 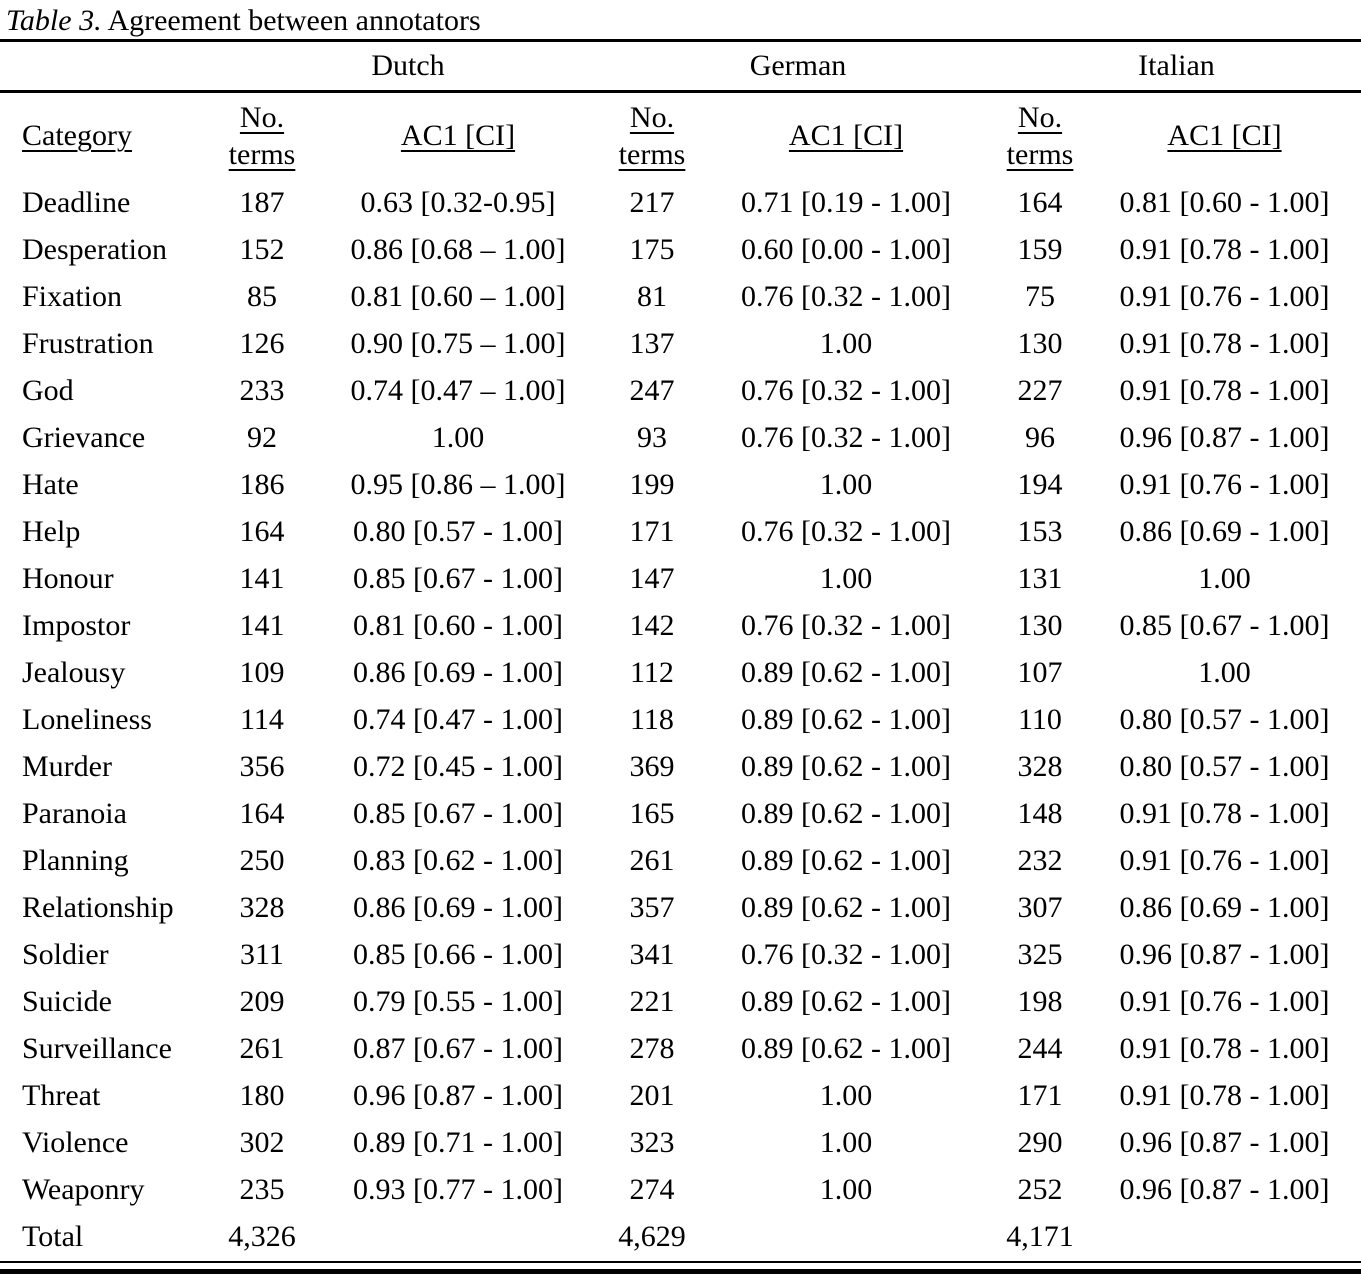 What do you see at coordinates (652, 1189) in the screenshot?
I see `no-terms-cell-german: 274` at bounding box center [652, 1189].